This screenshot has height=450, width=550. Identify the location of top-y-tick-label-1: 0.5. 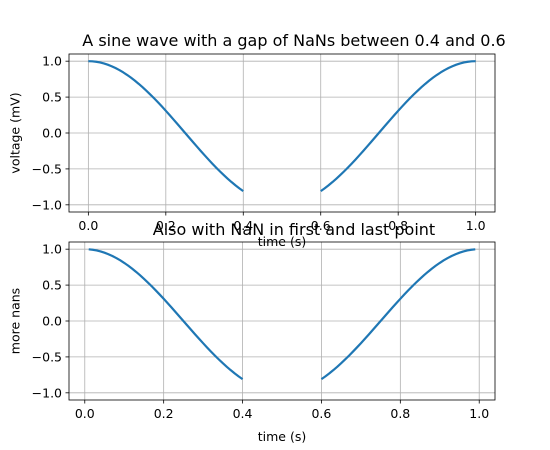
(52, 97).